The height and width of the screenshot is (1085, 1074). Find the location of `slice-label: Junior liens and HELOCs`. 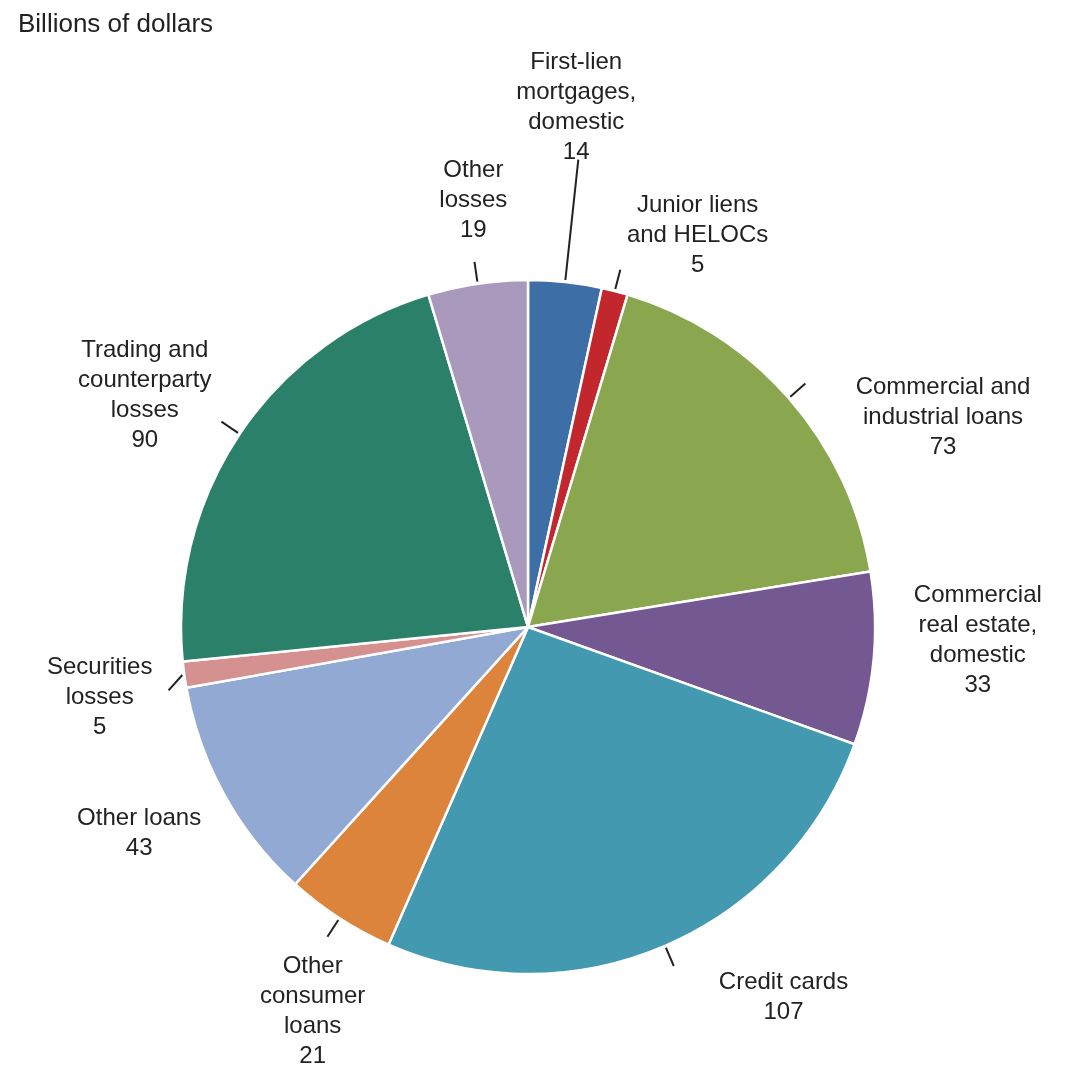

slice-label: Junior liens and HELOCs is located at coordinates (697, 219).